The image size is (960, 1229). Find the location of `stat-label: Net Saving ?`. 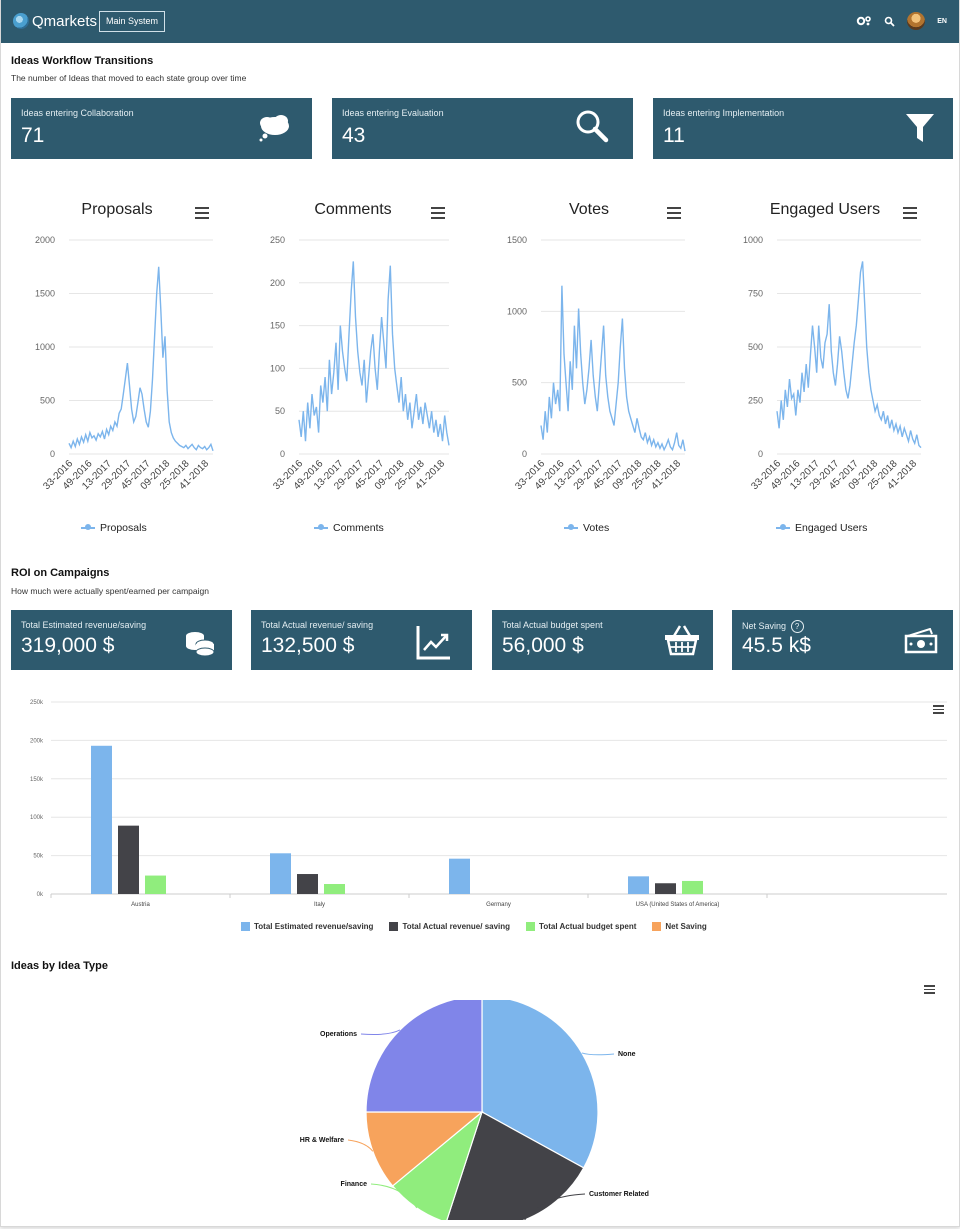

stat-label: Net Saving ? is located at coordinates (773, 626).